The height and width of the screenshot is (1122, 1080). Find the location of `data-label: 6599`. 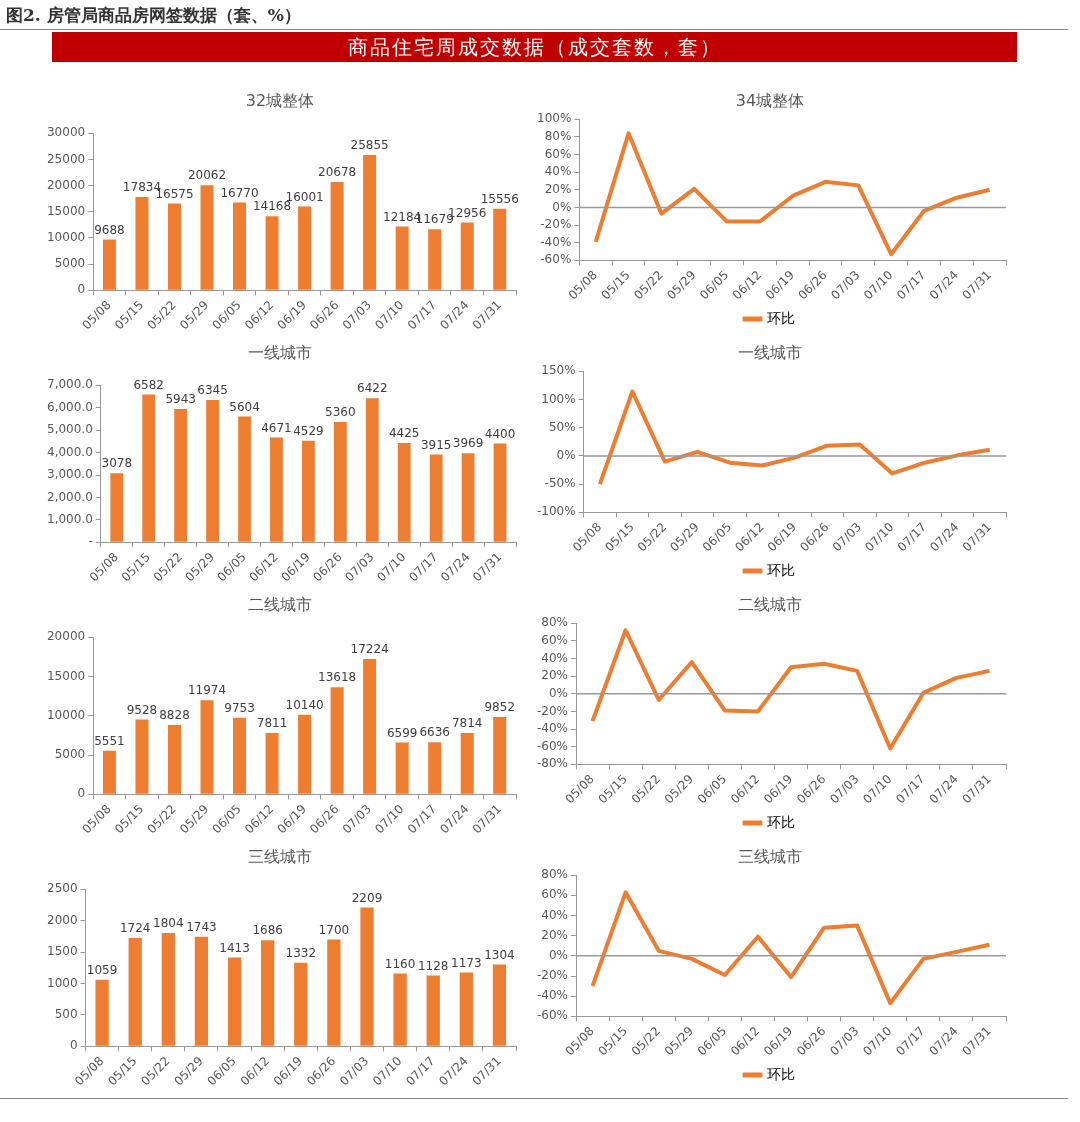

data-label: 6599 is located at coordinates (402, 732).